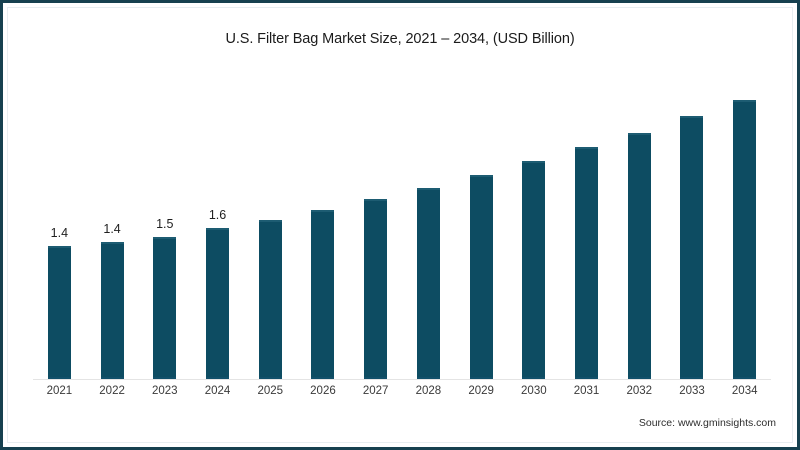 The height and width of the screenshot is (450, 800). What do you see at coordinates (639, 391) in the screenshot?
I see `x-tick-2032: 2032` at bounding box center [639, 391].